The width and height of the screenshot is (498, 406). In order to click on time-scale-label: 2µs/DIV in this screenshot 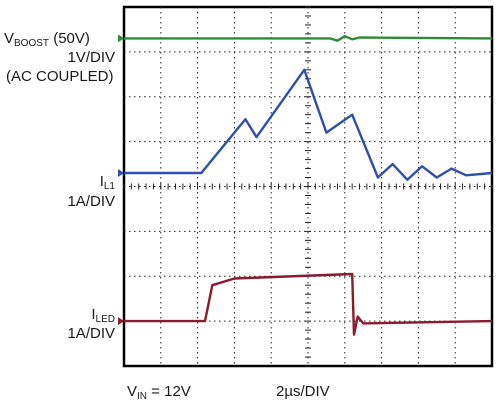, I will do `click(303, 391)`.